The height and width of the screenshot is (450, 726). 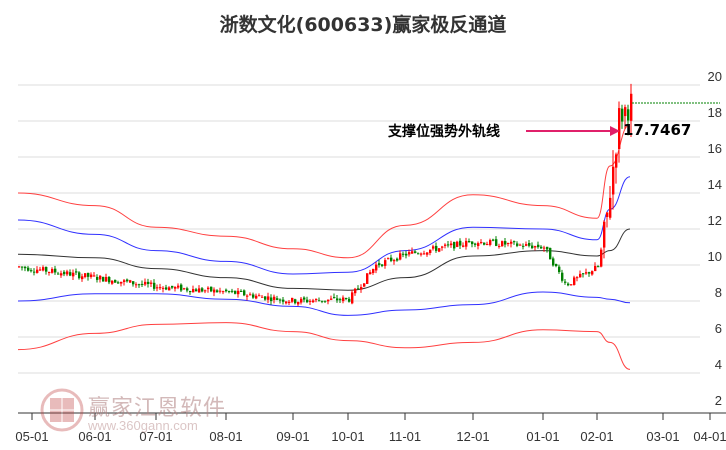 I want to click on x-tick-label: 11-01, so click(x=405, y=436).